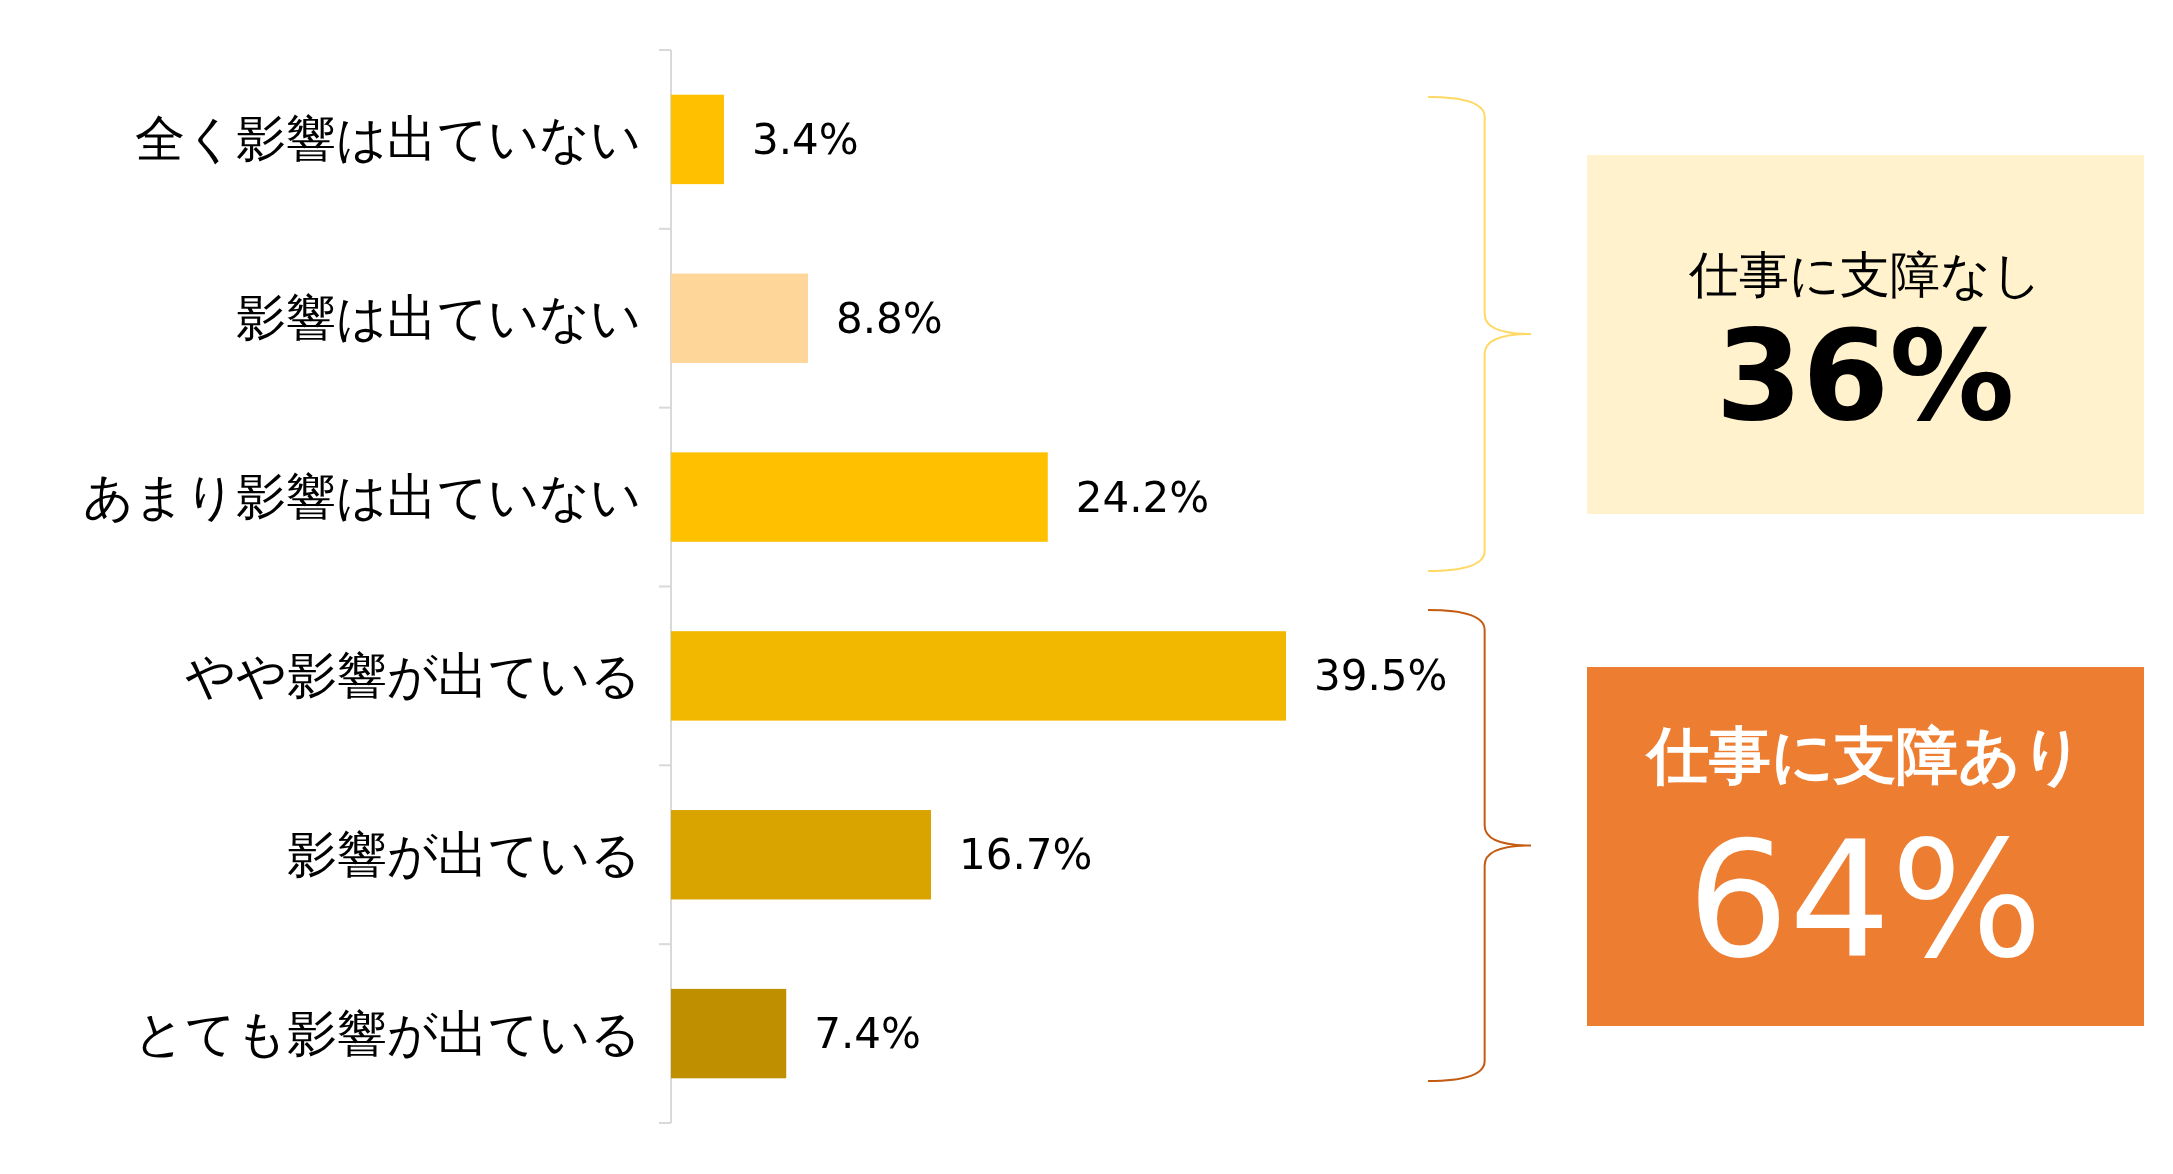 This screenshot has height=1174, width=2173. I want to click on y-tick-label: 影響は出ていない, so click(438, 318).